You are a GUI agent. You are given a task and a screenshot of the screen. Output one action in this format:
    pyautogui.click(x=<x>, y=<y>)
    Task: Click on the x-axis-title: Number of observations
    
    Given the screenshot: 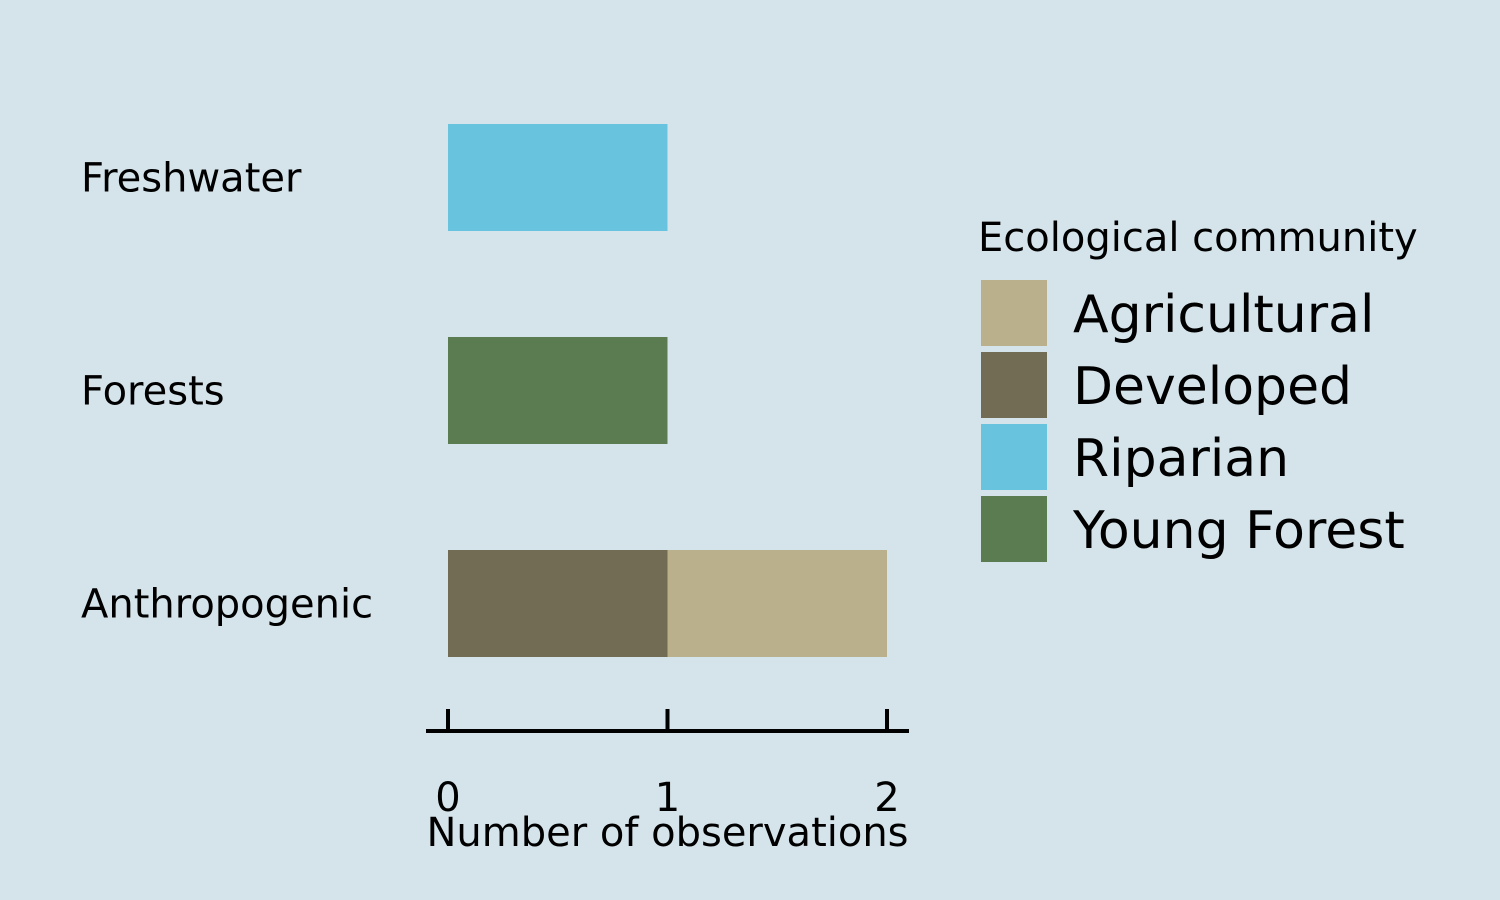 What is the action you would take?
    pyautogui.click(x=667, y=833)
    